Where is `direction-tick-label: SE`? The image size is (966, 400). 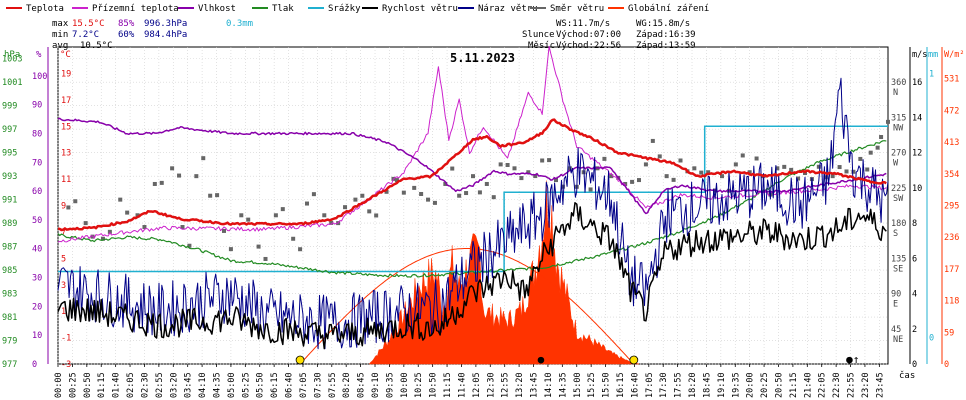
direction-tick-label: SE is located at coordinates (898, 269).